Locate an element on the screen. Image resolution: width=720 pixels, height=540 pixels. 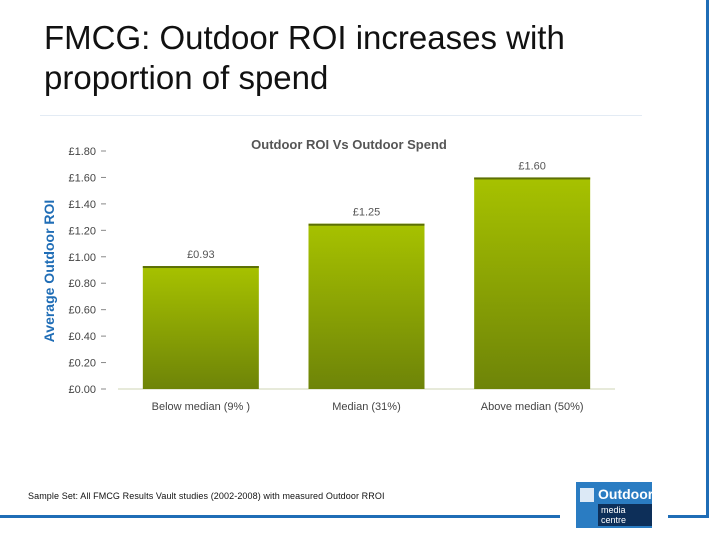
data-label: £1.60 is located at coordinates (532, 166).